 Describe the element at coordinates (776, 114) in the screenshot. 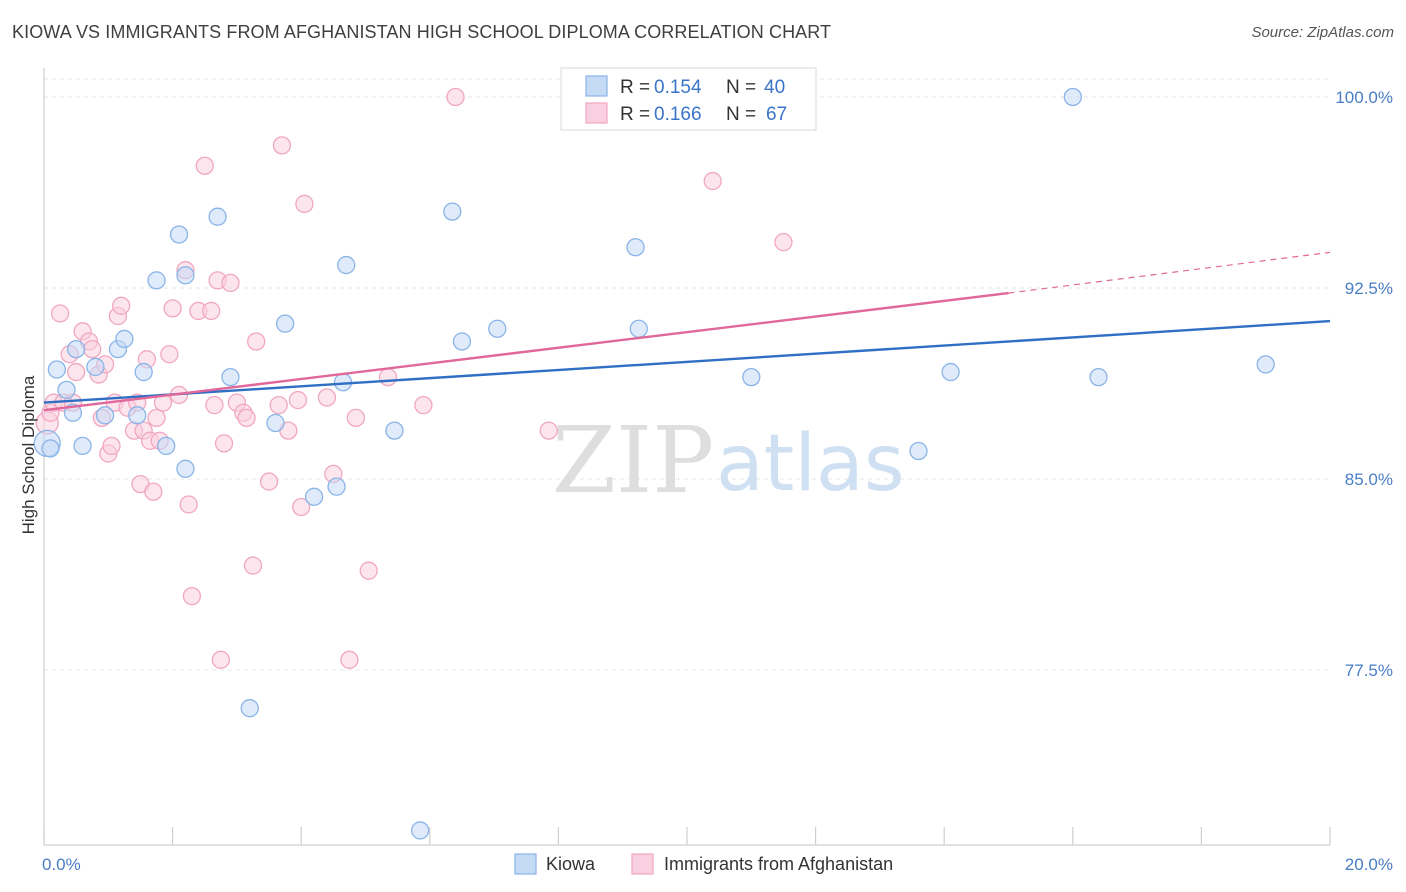

I see `legend-n-value-afghanistan: 67` at that location.